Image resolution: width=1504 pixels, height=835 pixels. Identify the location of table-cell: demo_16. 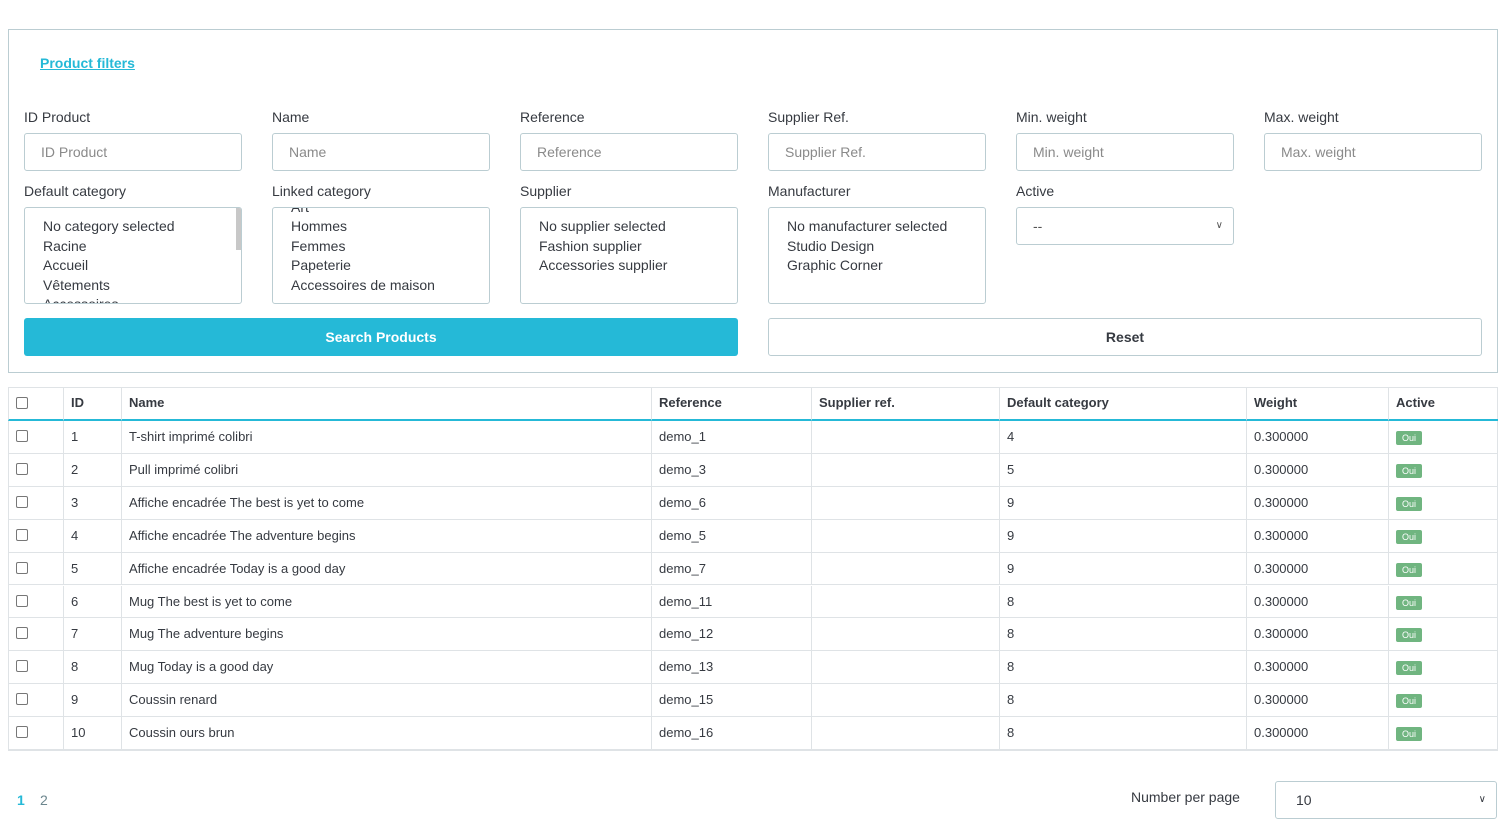
(731, 733).